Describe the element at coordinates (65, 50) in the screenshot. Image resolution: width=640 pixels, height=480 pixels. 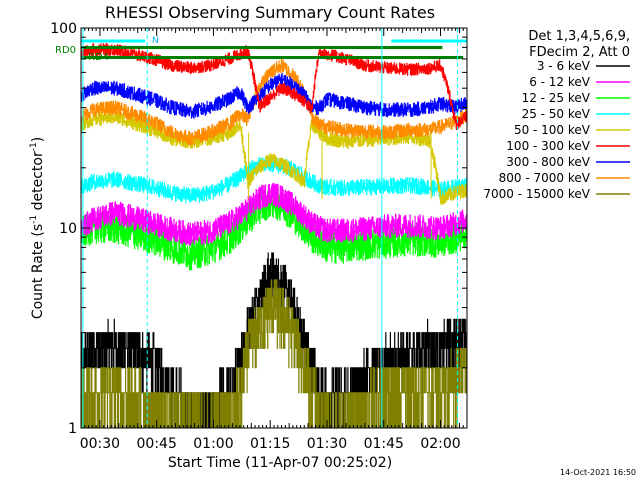
I see `rd0-label: RD0` at that location.